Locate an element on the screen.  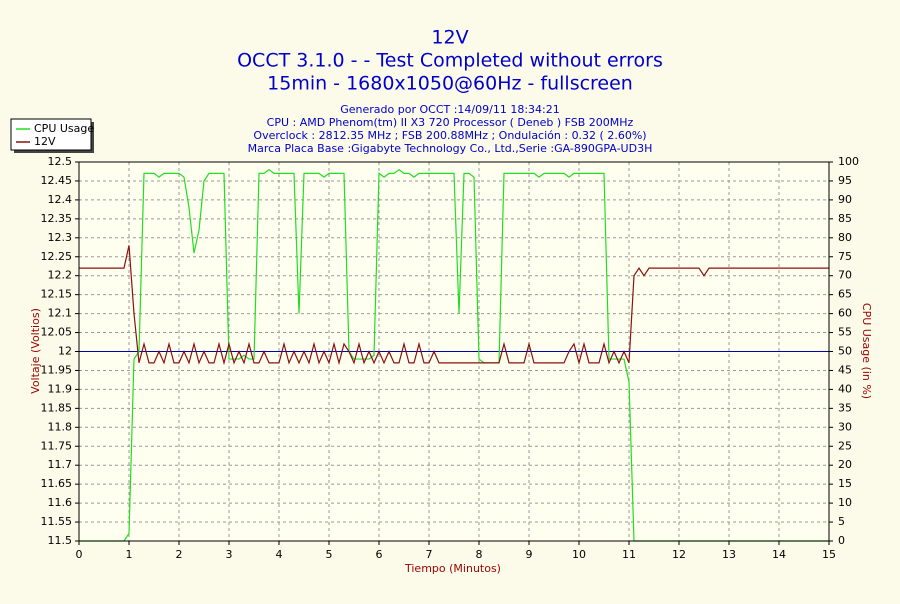
y-tick-label: 11.55 is located at coordinates (57, 521).